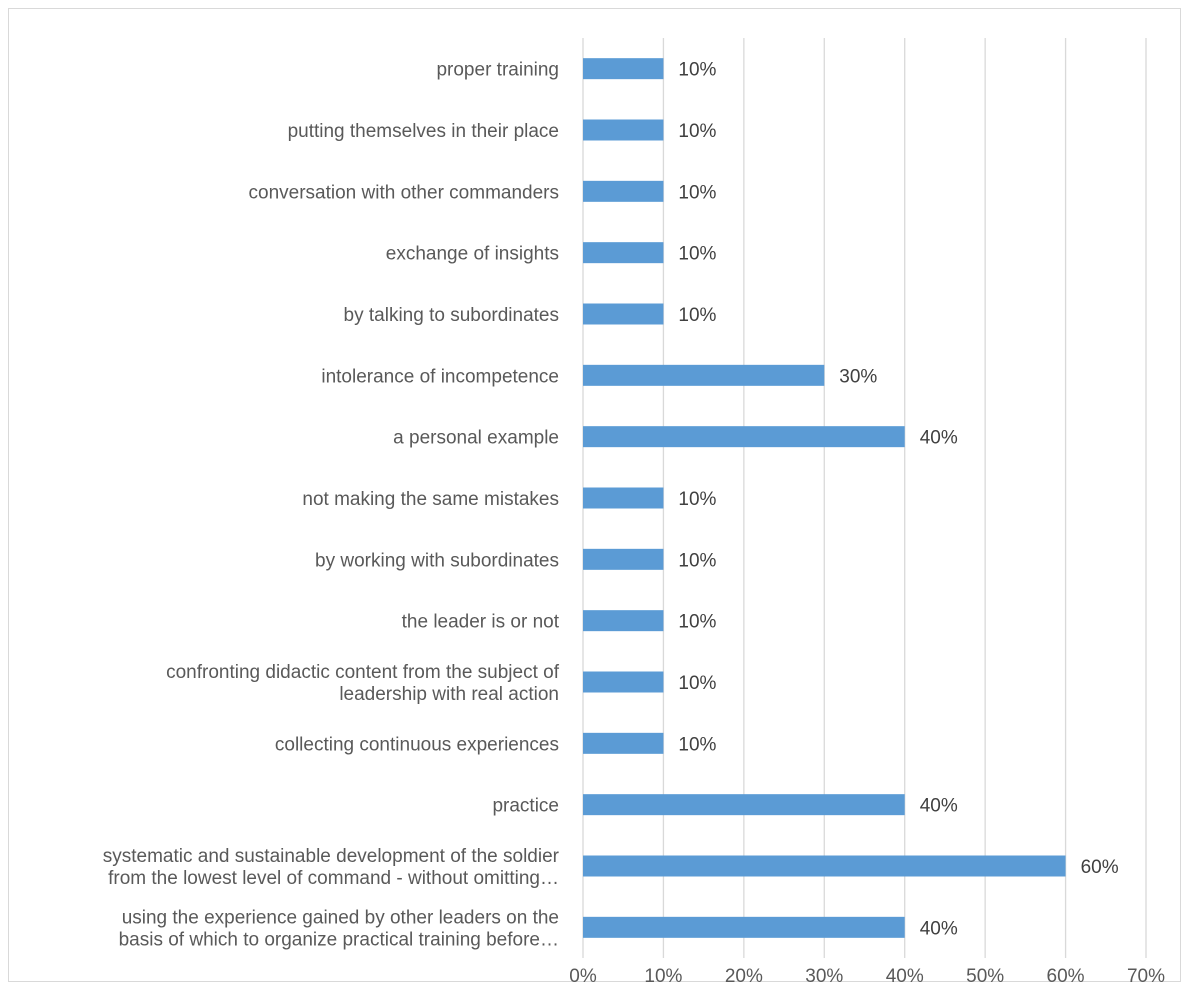  What do you see at coordinates (440, 376) in the screenshot?
I see `category-label: intolerance of incompetence` at bounding box center [440, 376].